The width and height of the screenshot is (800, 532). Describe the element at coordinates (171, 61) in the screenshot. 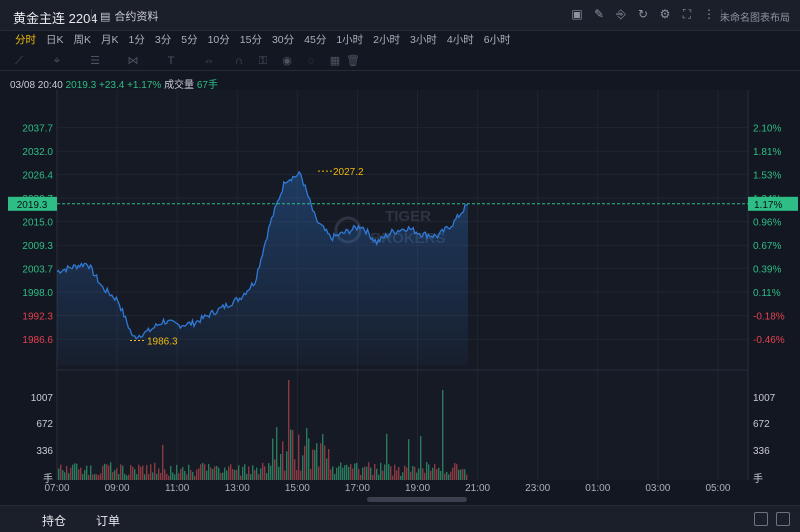

I see `text-tool-icon: T` at that location.